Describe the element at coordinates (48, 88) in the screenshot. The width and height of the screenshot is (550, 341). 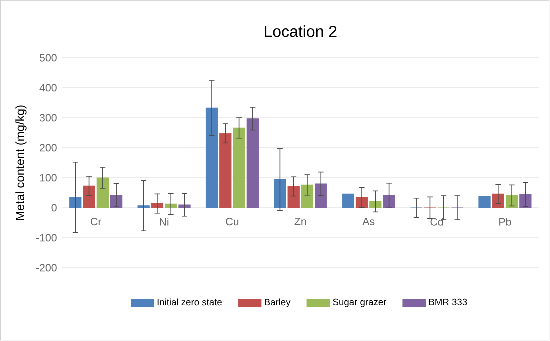
I see `y-tick-label: 400` at that location.